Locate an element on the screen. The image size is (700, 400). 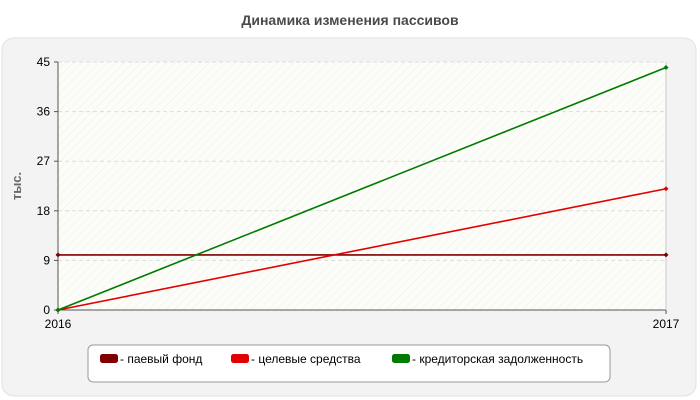
legend-label: - паевый фонд is located at coordinates (161, 359).